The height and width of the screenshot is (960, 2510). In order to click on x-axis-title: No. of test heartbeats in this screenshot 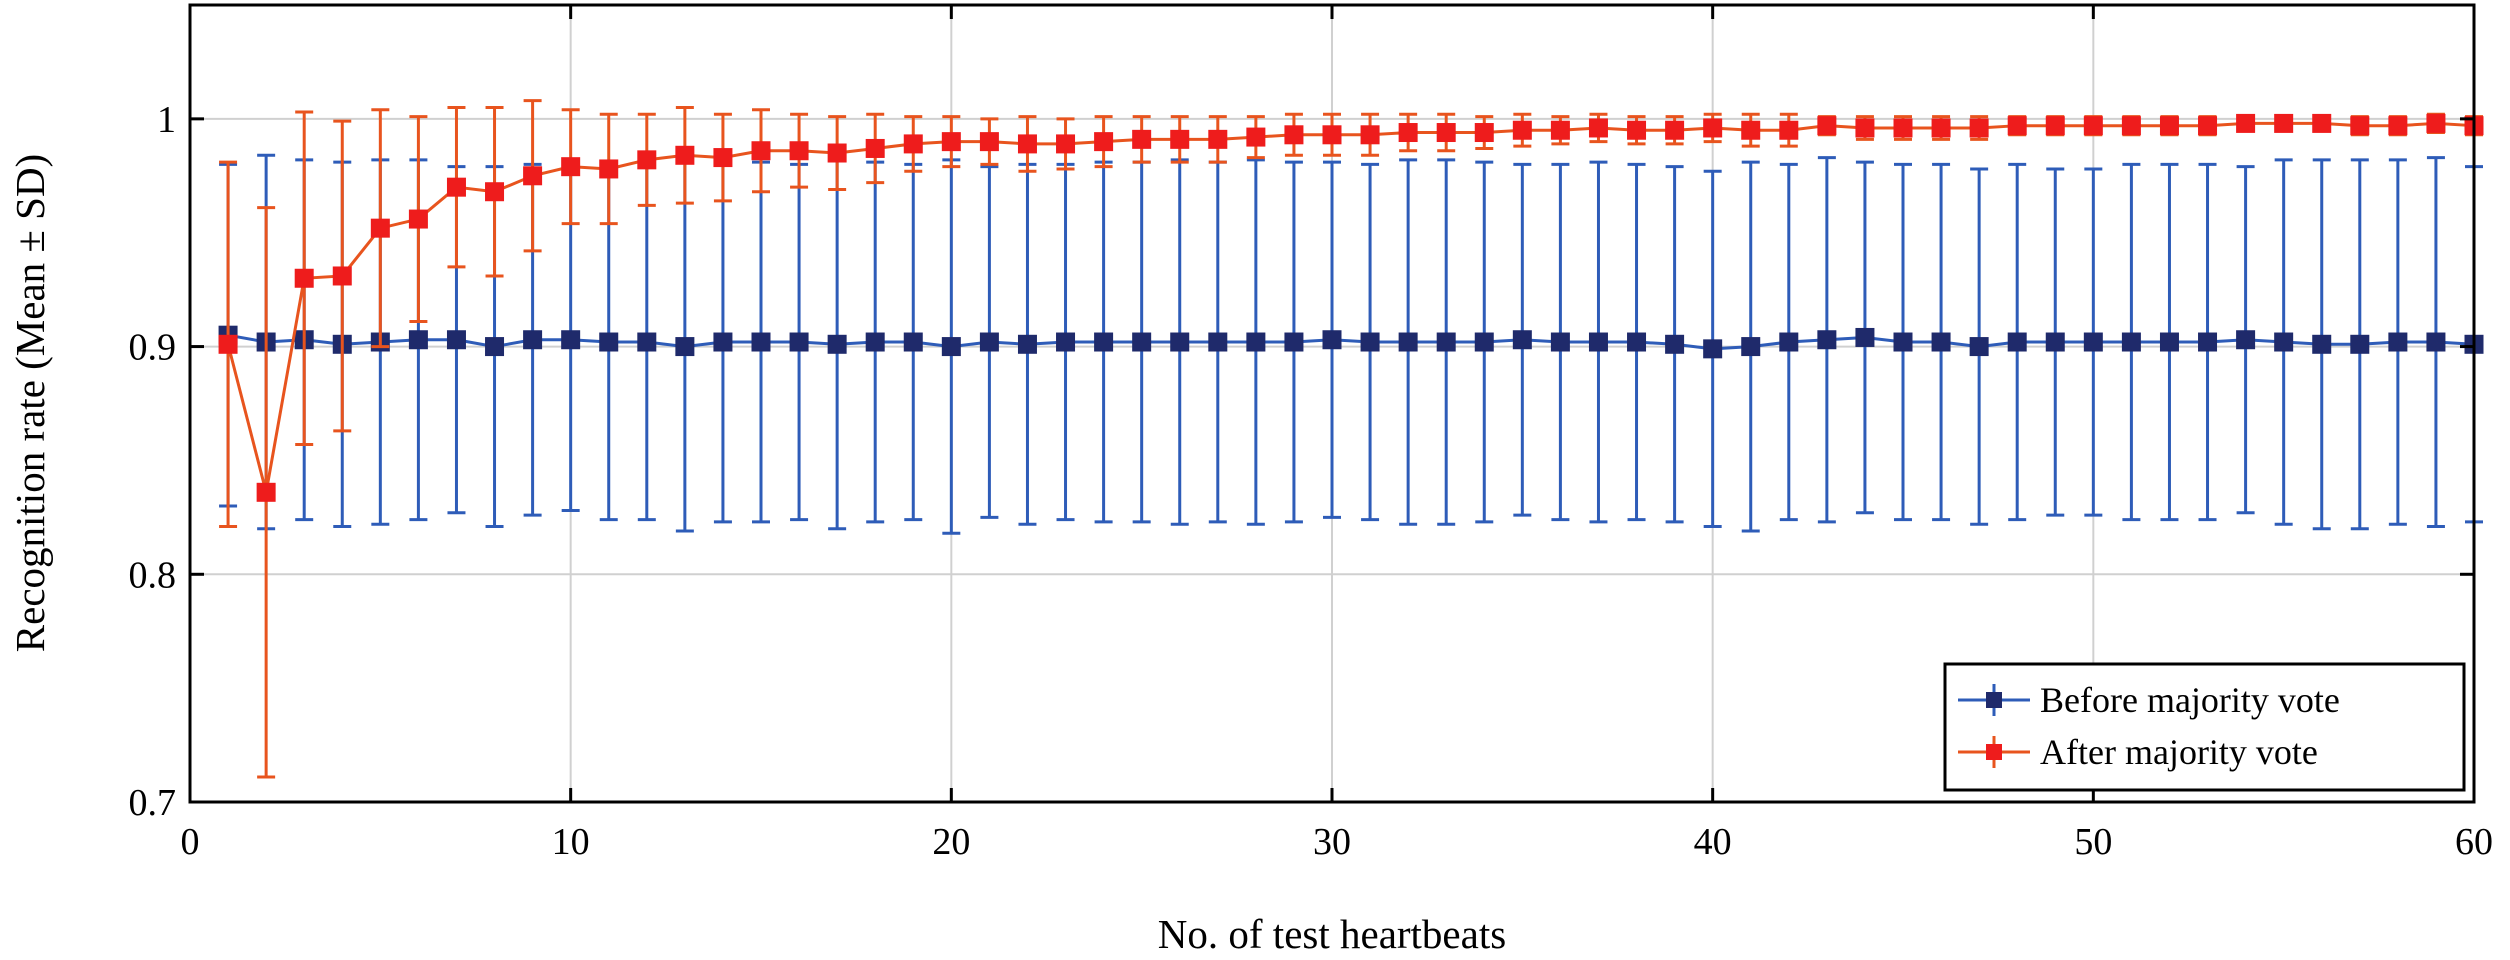, I will do `click(1332, 934)`.